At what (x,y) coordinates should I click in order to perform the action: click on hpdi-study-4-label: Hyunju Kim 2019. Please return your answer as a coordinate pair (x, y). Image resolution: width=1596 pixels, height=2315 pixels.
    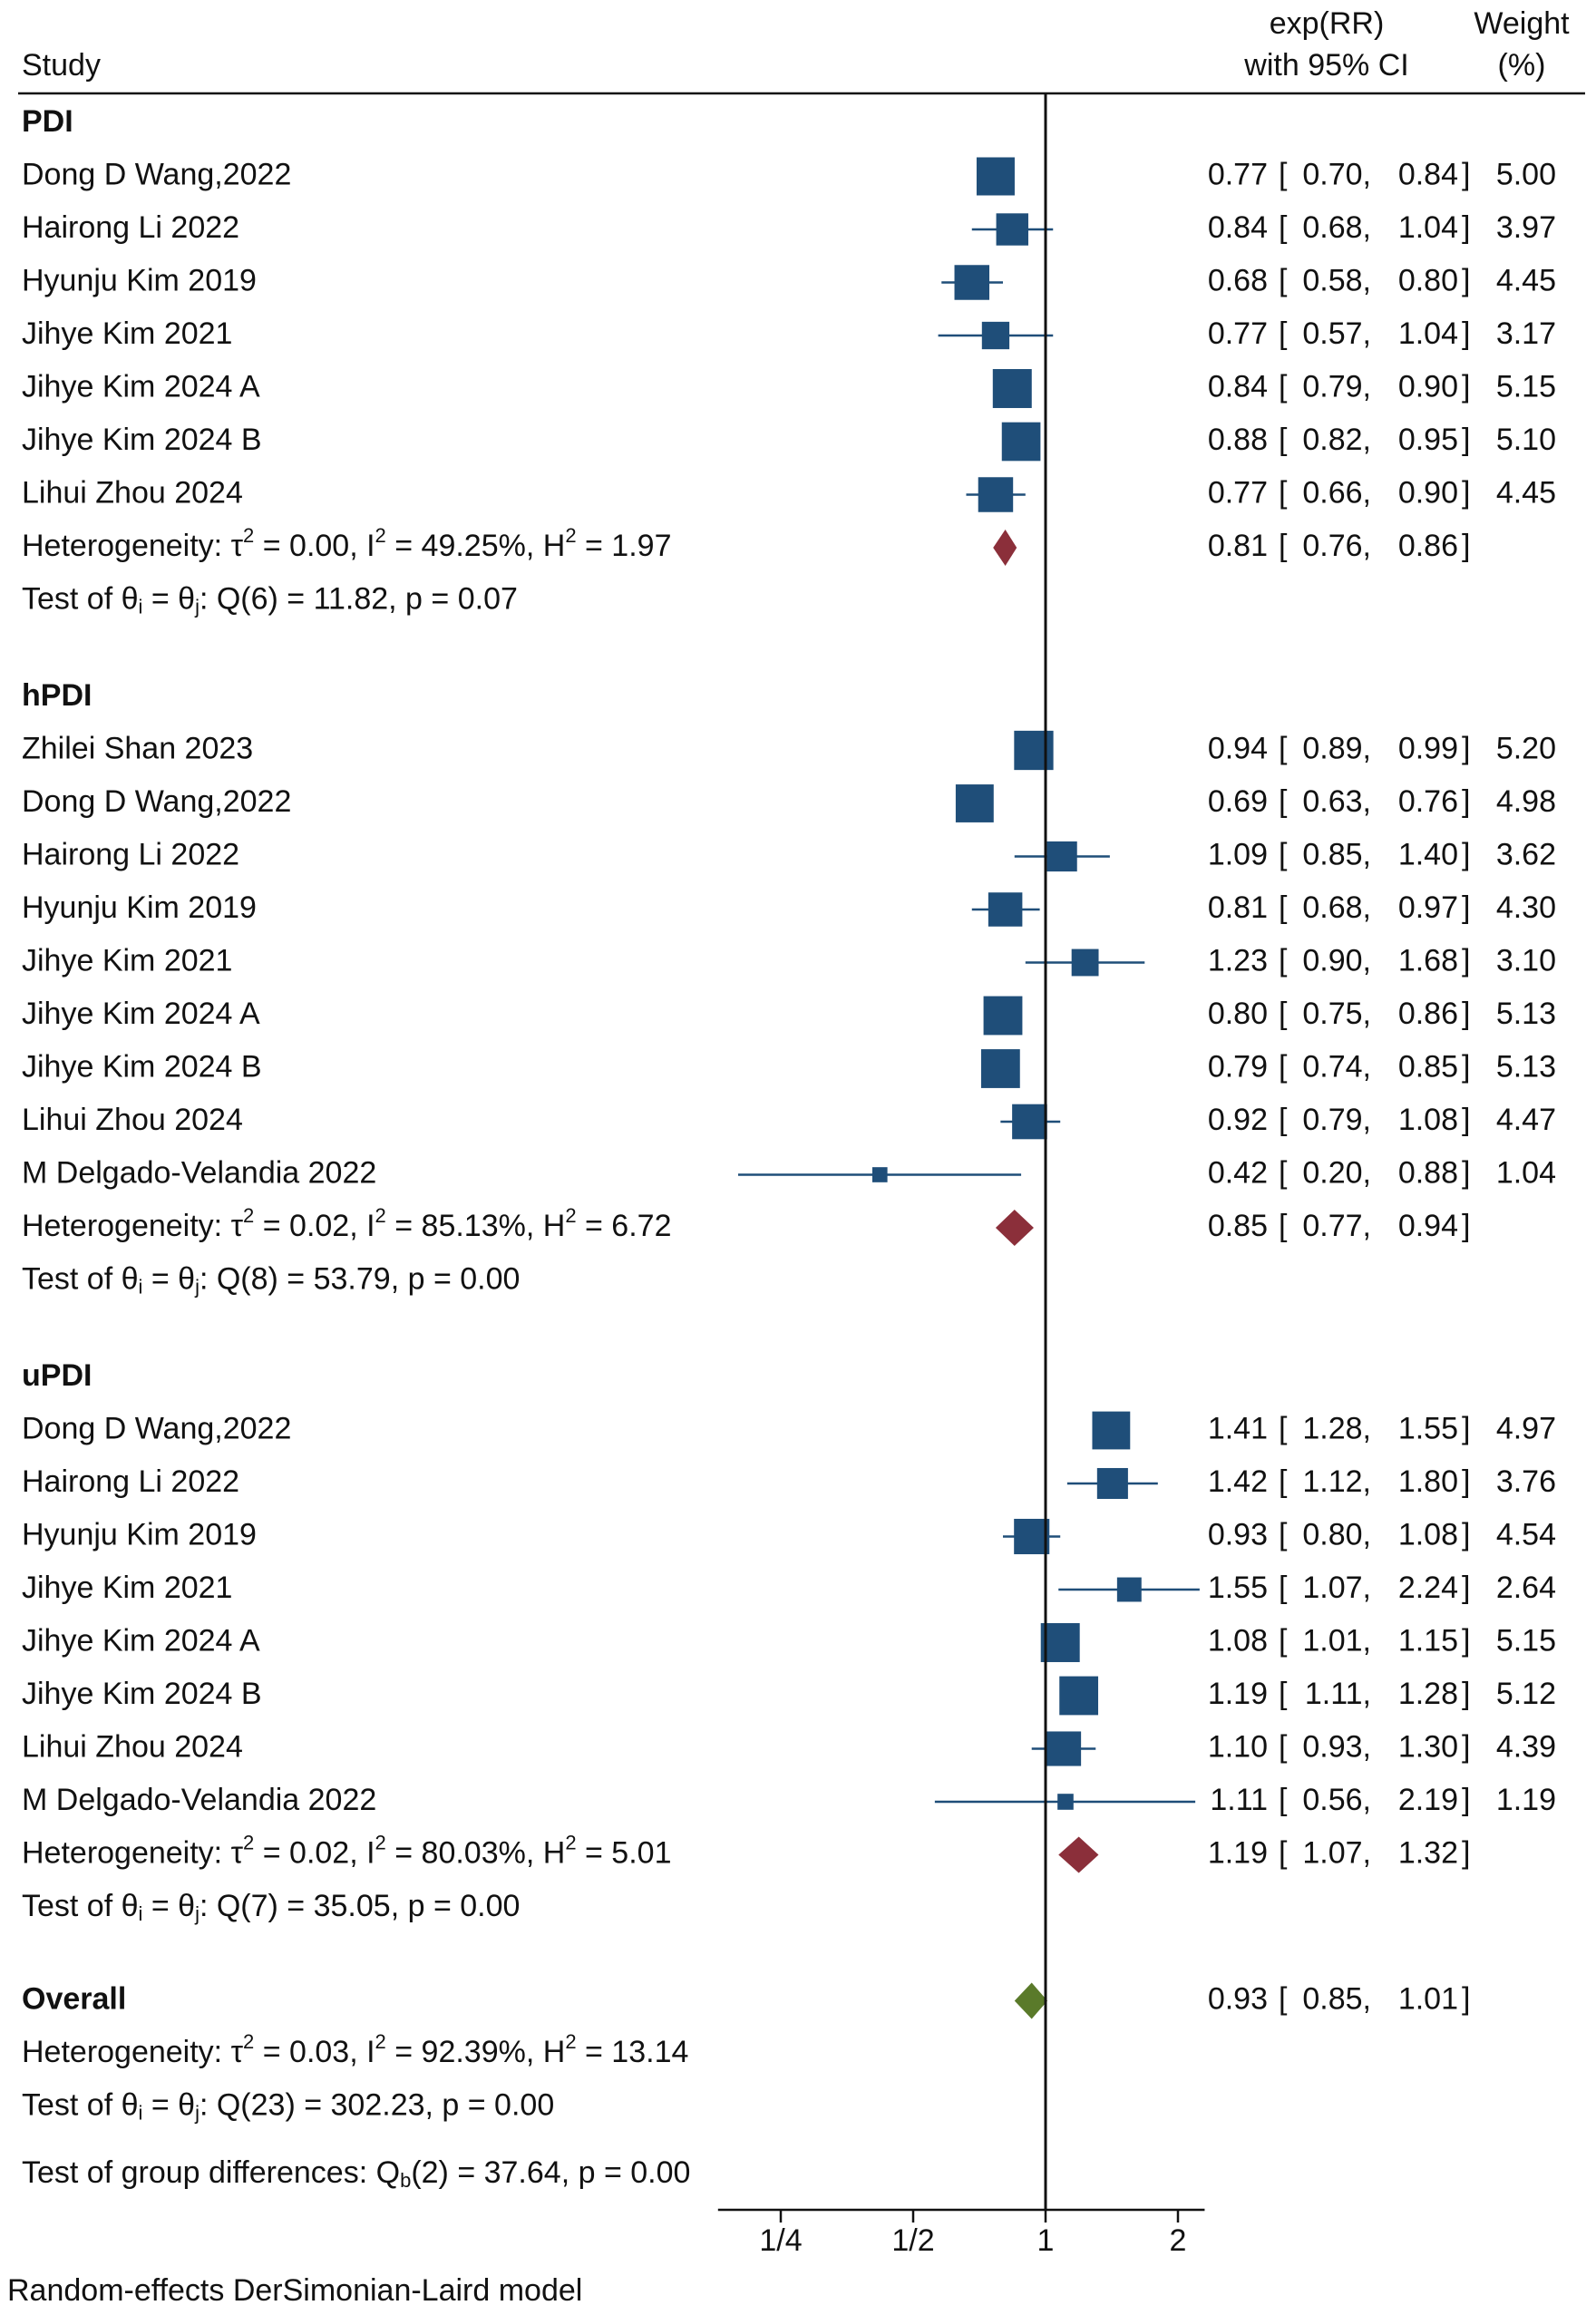
    Looking at the image, I should click on (139, 907).